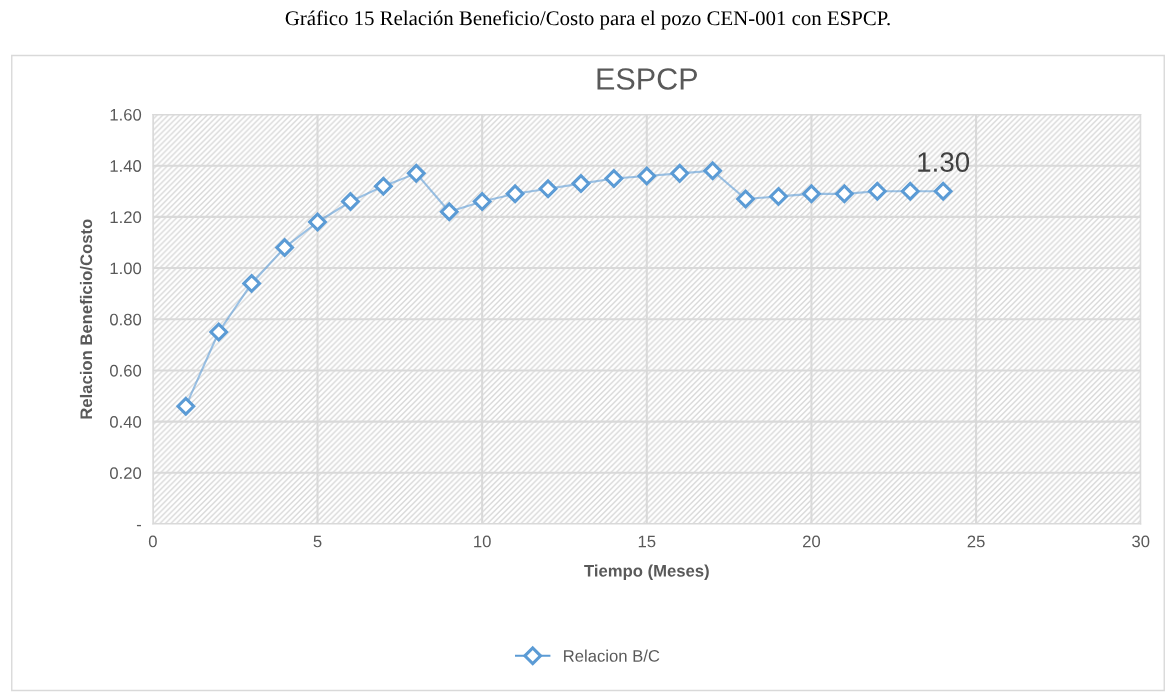 The height and width of the screenshot is (694, 1176). What do you see at coordinates (482, 541) in the screenshot?
I see `x-tick-label: 10` at bounding box center [482, 541].